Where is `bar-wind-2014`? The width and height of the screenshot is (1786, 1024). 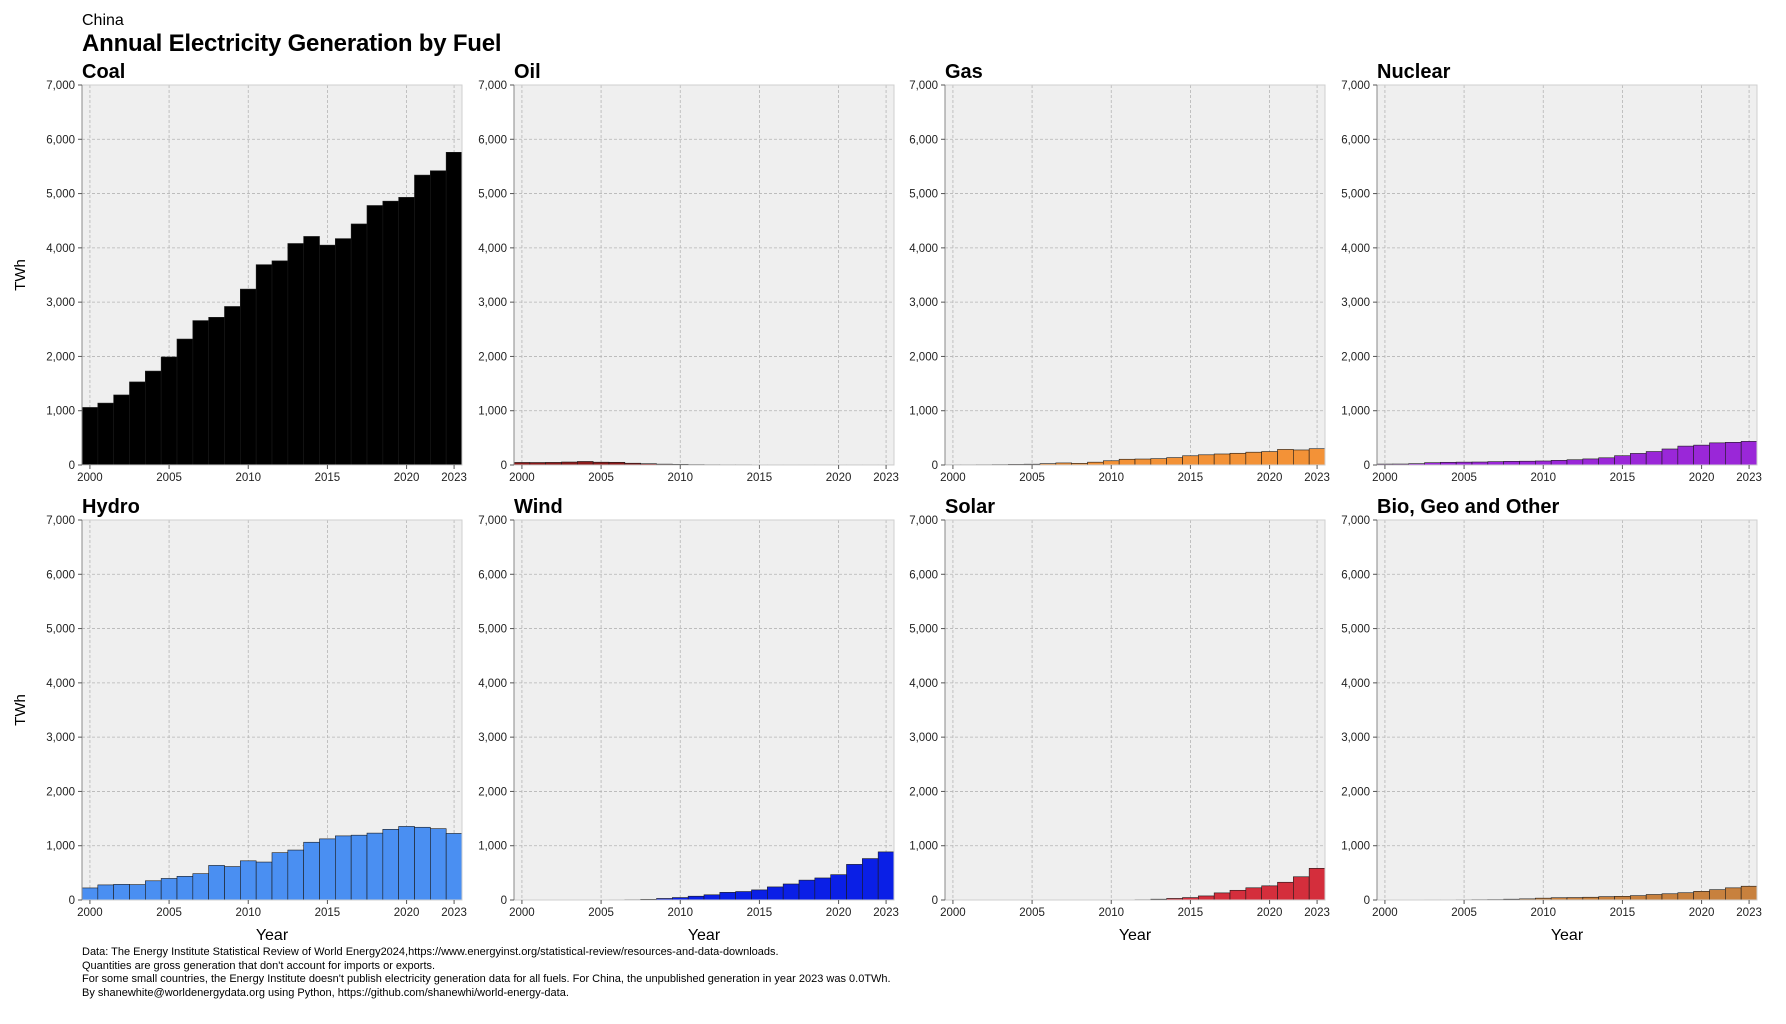
bar-wind-2014 is located at coordinates (743, 896).